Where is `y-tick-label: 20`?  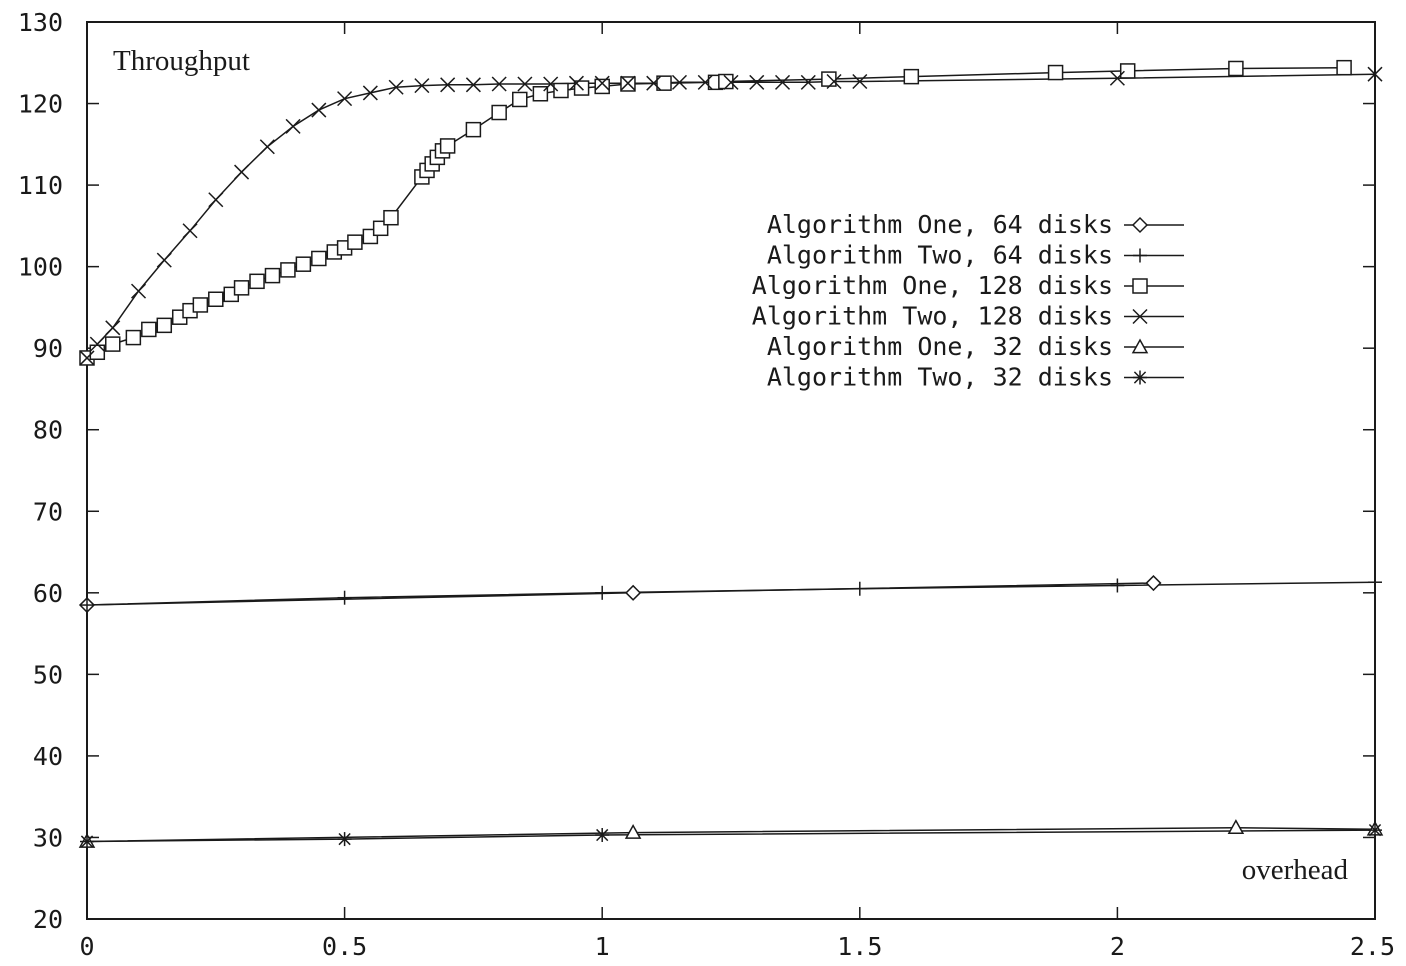
y-tick-label: 20 is located at coordinates (48, 919).